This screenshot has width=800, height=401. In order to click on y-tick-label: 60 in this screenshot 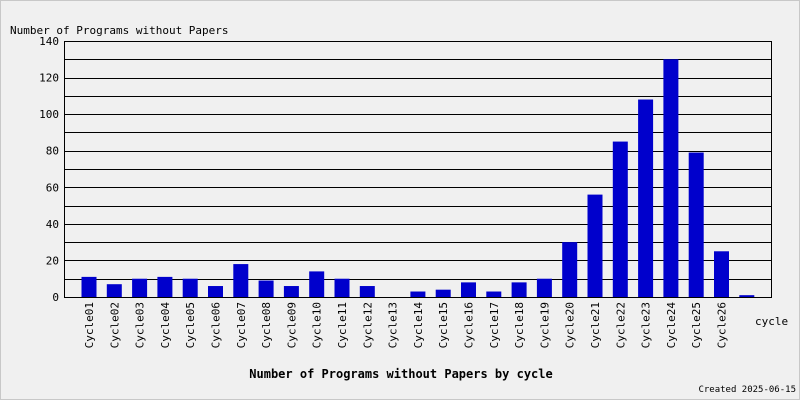, I will do `click(52, 187)`.